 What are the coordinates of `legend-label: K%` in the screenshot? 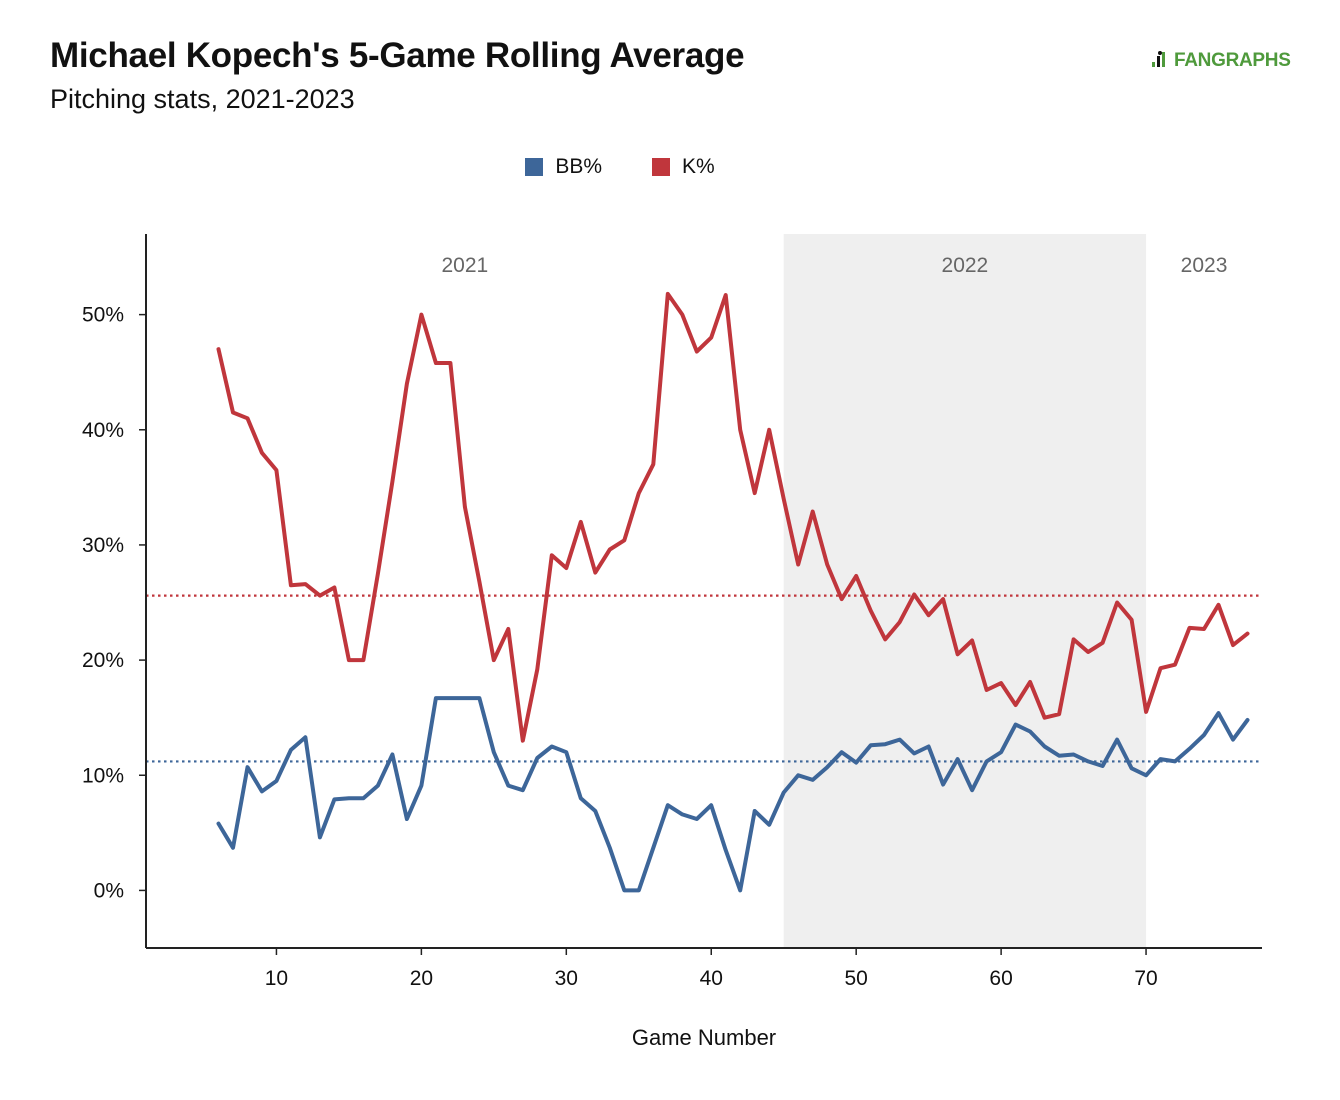 It's located at (698, 166).